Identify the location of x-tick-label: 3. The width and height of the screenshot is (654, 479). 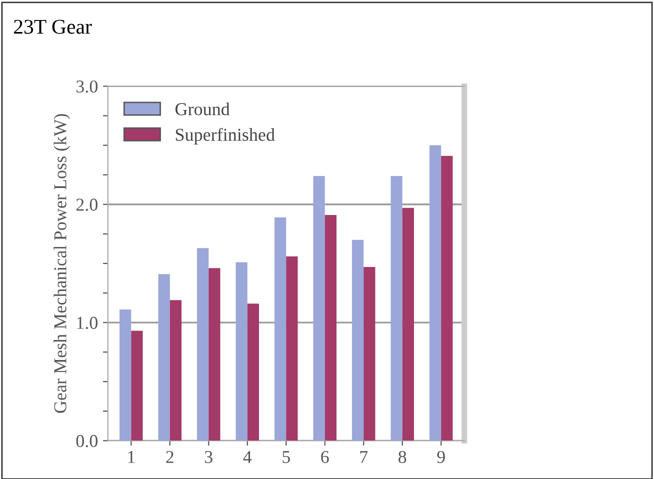
(208, 457).